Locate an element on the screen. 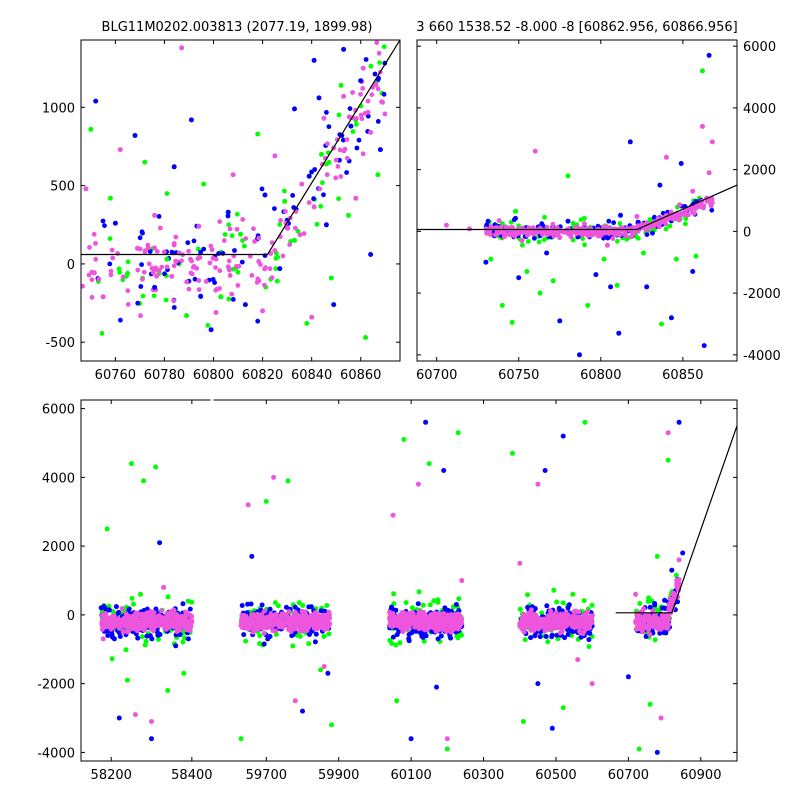  x-tick-label: 60780 is located at coordinates (164, 375).